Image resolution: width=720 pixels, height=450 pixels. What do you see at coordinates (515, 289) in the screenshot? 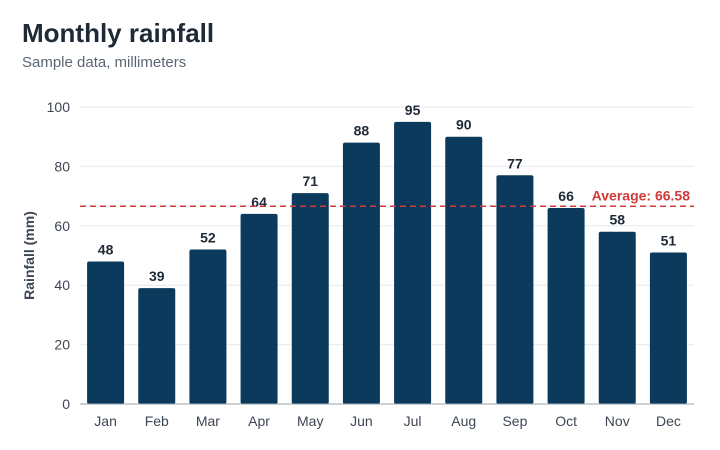
I see `bar-sep` at bounding box center [515, 289].